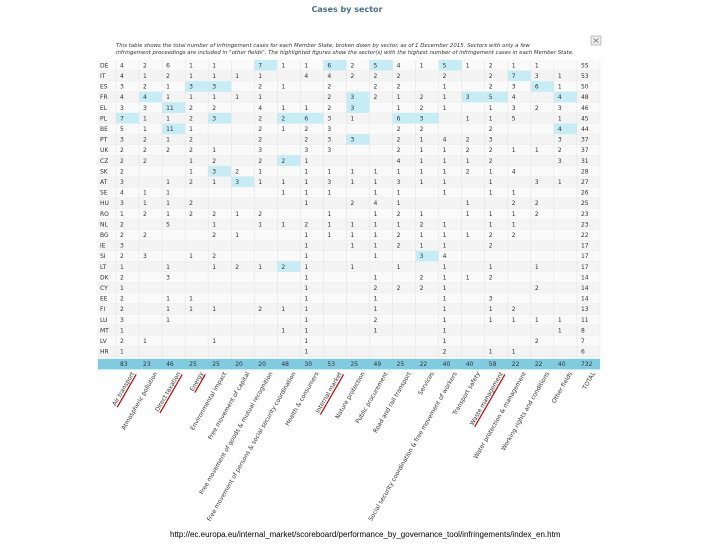 The width and height of the screenshot is (720, 544). Describe the element at coordinates (103, 267) in the screenshot. I see `row-label: LT` at that location.